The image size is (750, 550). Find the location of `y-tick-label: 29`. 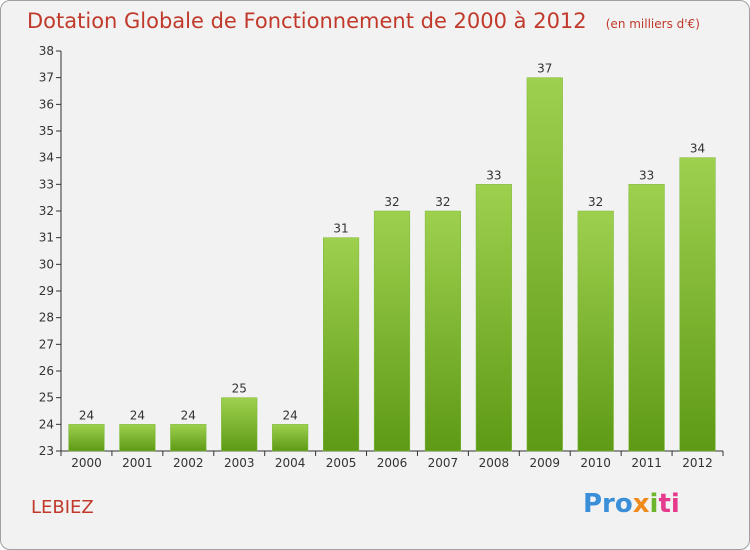

y-tick-label: 29 is located at coordinates (46, 291).